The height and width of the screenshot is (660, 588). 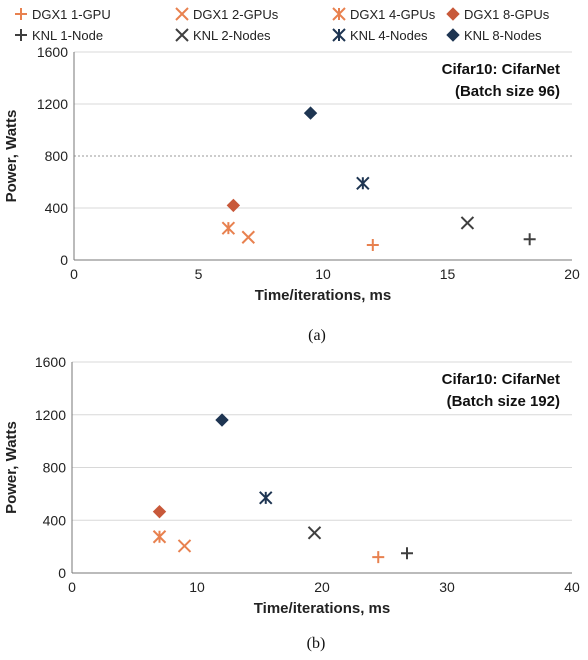 What do you see at coordinates (572, 587) in the screenshot?
I see `x-tick-label: 40` at bounding box center [572, 587].